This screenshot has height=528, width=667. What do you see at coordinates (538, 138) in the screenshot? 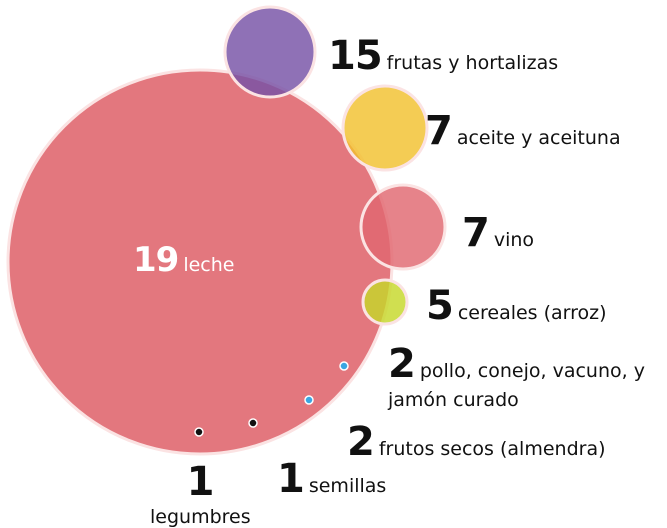
I see `category-label: aceite y aceituna` at bounding box center [538, 138].